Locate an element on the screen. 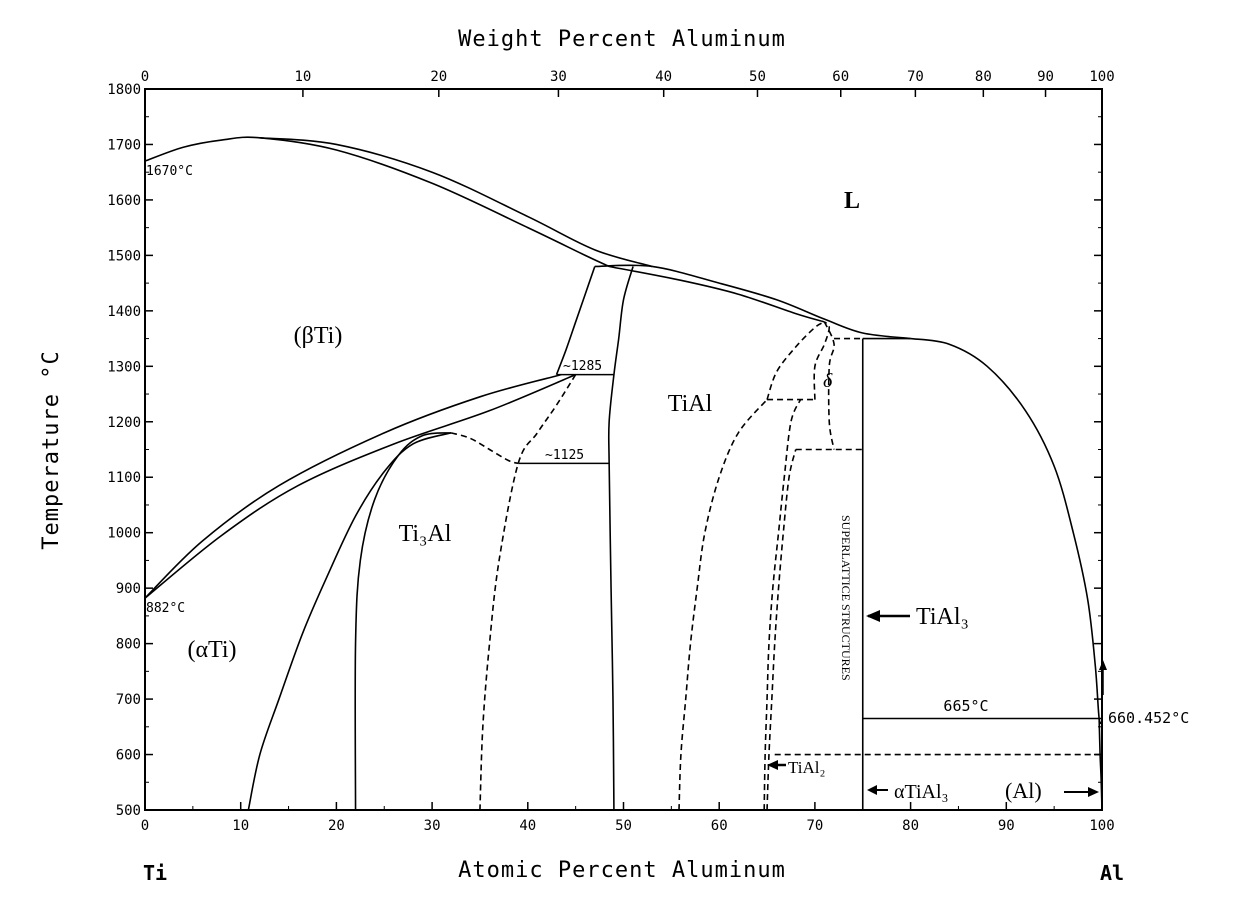 Image resolution: width=1239 pixels, height=907 pixels. y-tick-label: 1300 is located at coordinates (124, 367).